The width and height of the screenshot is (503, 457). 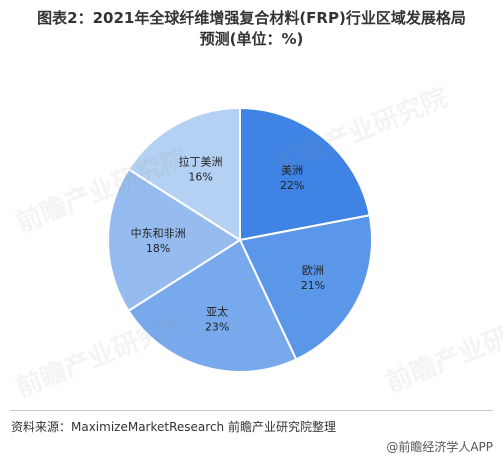 I want to click on slice-value-label: 21%, so click(x=313, y=285).